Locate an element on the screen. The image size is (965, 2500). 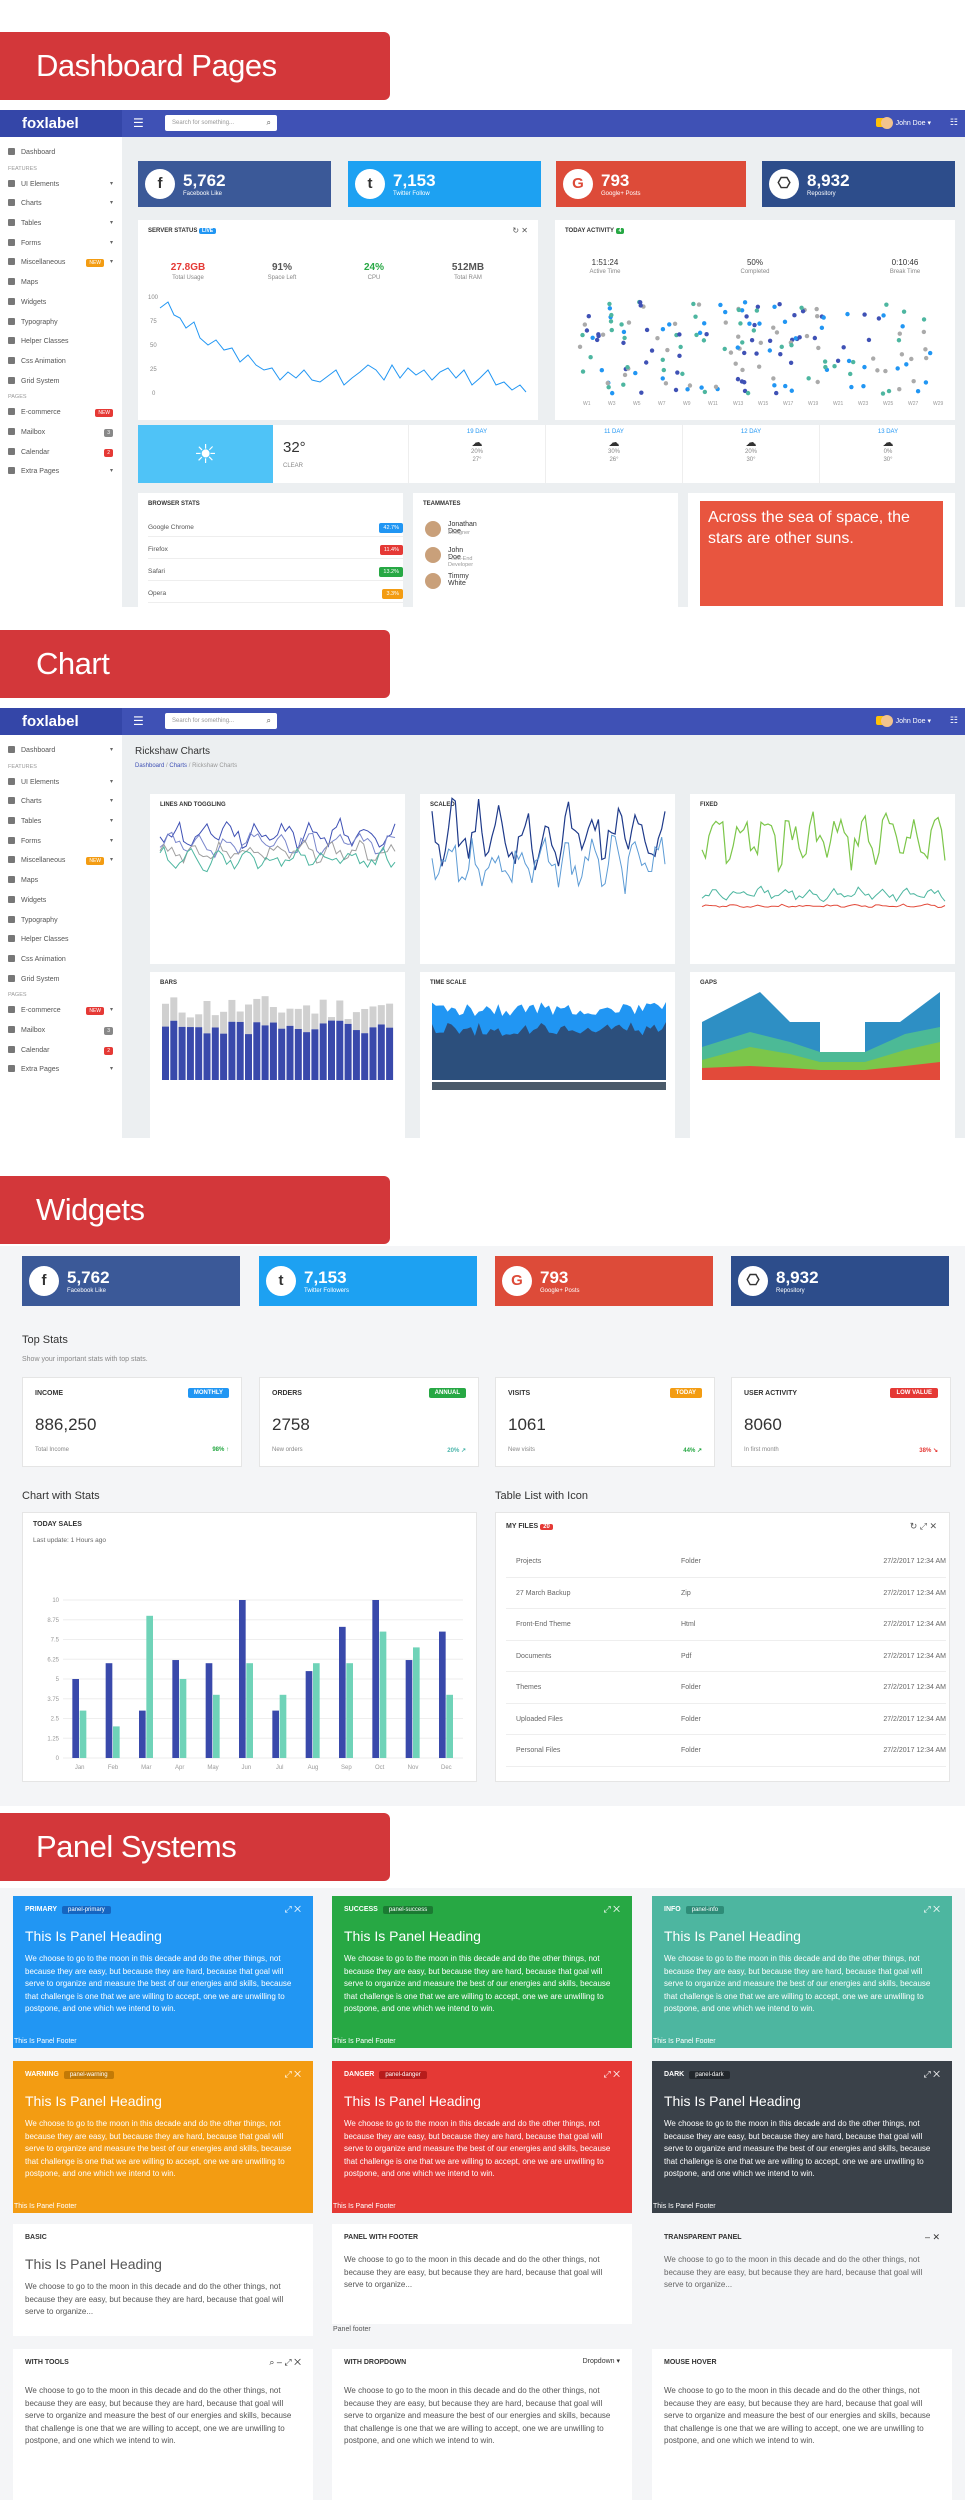
facebook-stat: f 5,762 Facebook Like is located at coordinates (234, 184).